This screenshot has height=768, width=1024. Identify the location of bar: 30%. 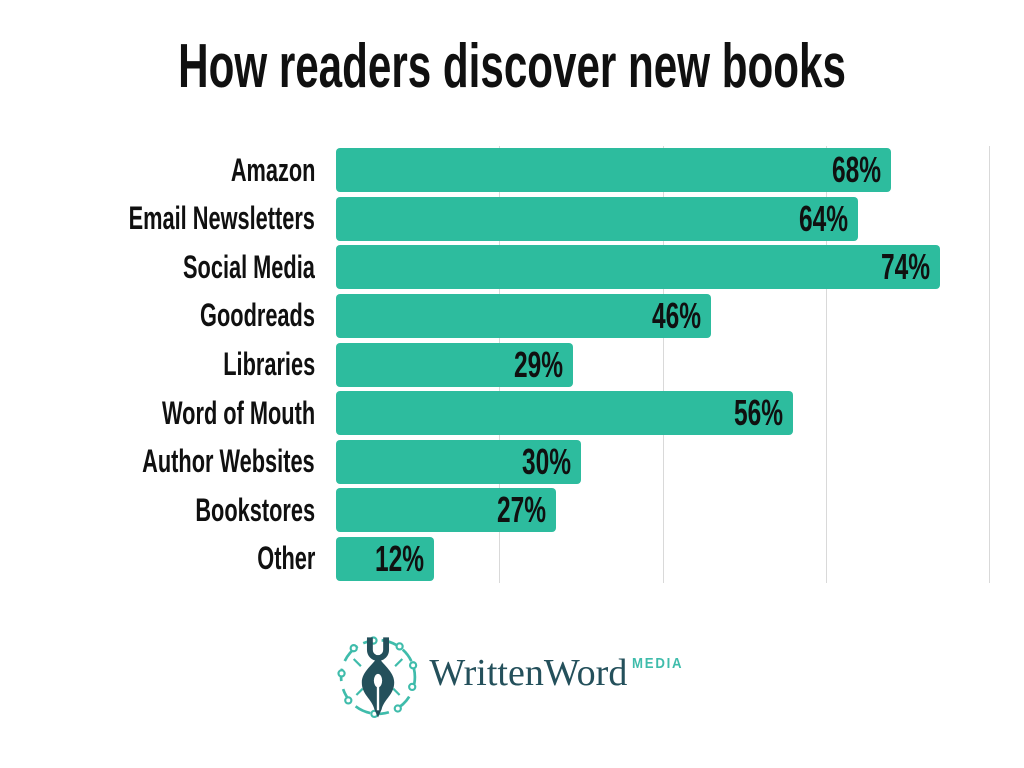
(458, 461).